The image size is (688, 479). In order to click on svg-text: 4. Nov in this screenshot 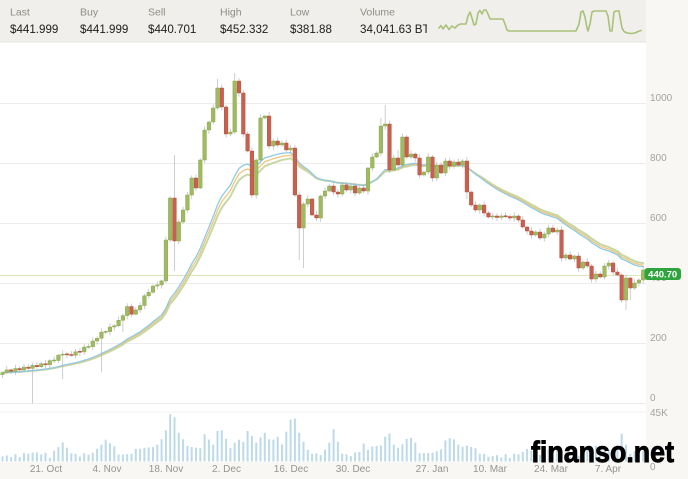, I will do `click(107, 469)`.